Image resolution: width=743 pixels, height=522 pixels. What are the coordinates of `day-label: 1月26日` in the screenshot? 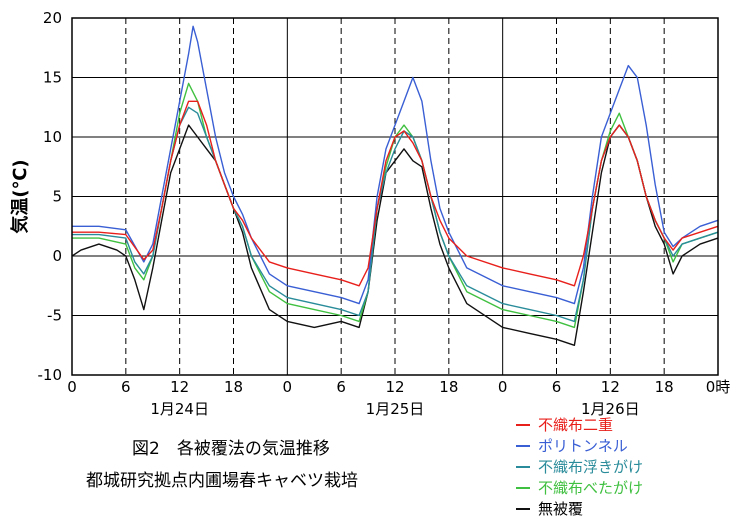 It's located at (610, 409).